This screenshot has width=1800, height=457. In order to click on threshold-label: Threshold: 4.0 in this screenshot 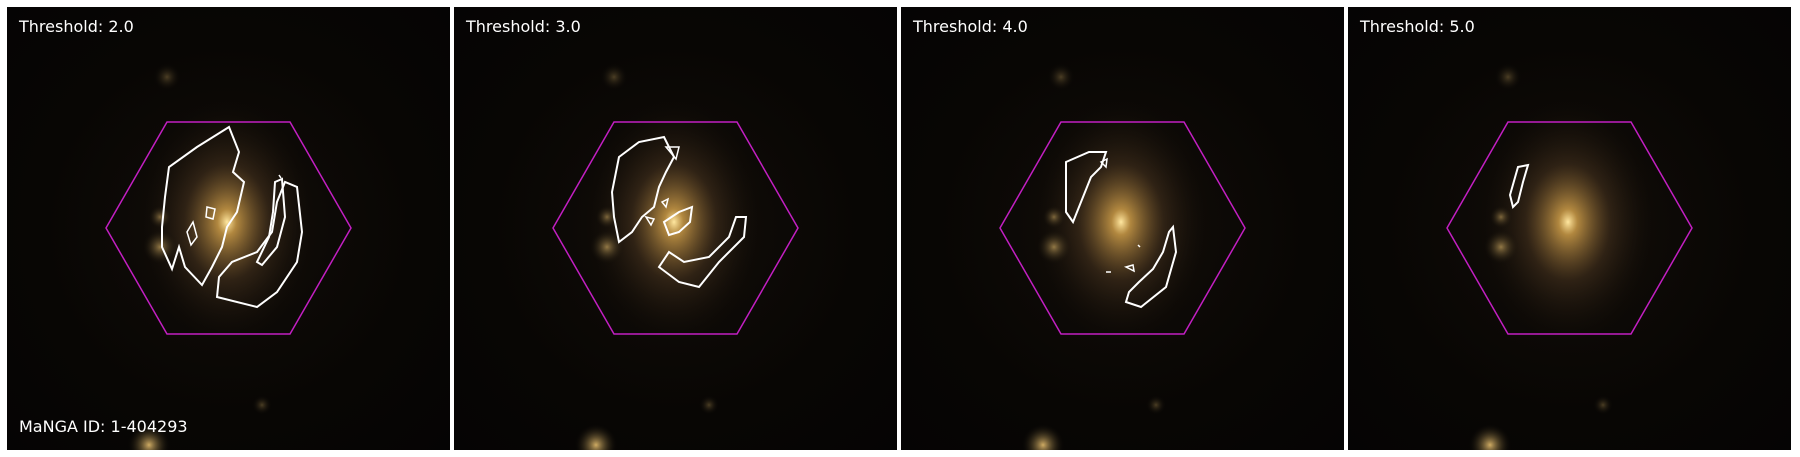, I will do `click(970, 26)`.